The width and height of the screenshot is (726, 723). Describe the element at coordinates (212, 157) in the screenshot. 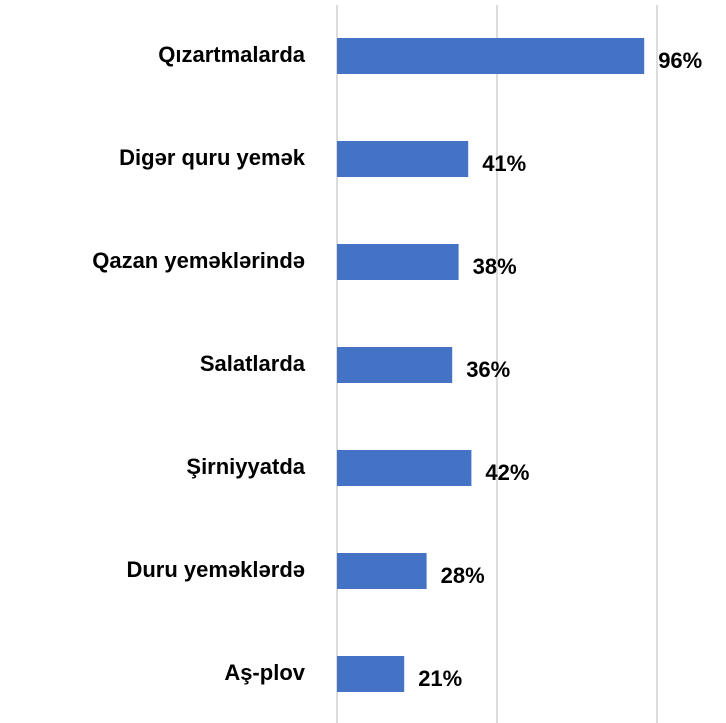

I see `category-label: Digər quru yemək` at that location.